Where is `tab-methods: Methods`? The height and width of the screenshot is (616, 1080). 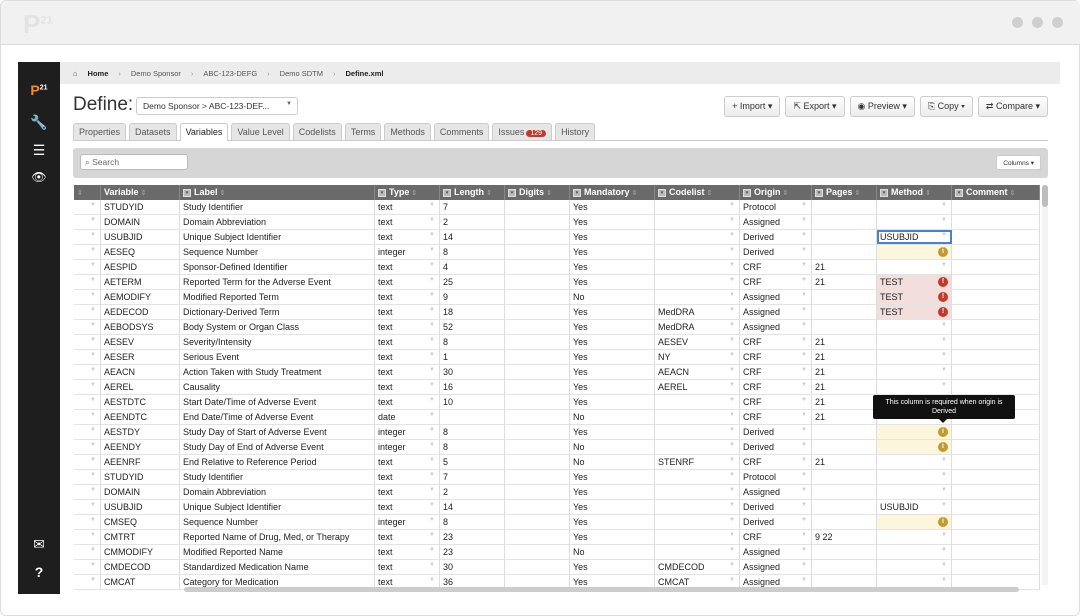 tab-methods: Methods is located at coordinates (407, 131).